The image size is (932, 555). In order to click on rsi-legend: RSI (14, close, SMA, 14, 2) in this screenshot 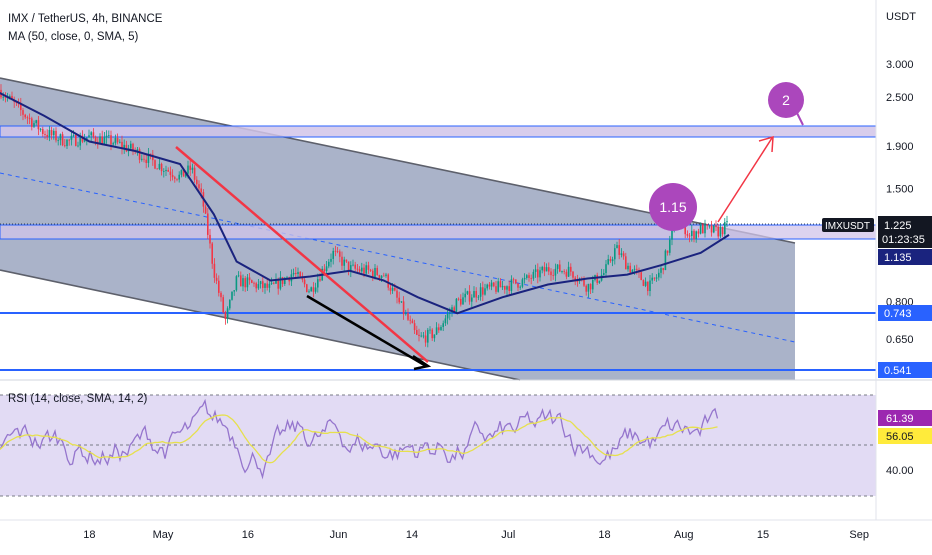, I will do `click(78, 399)`.